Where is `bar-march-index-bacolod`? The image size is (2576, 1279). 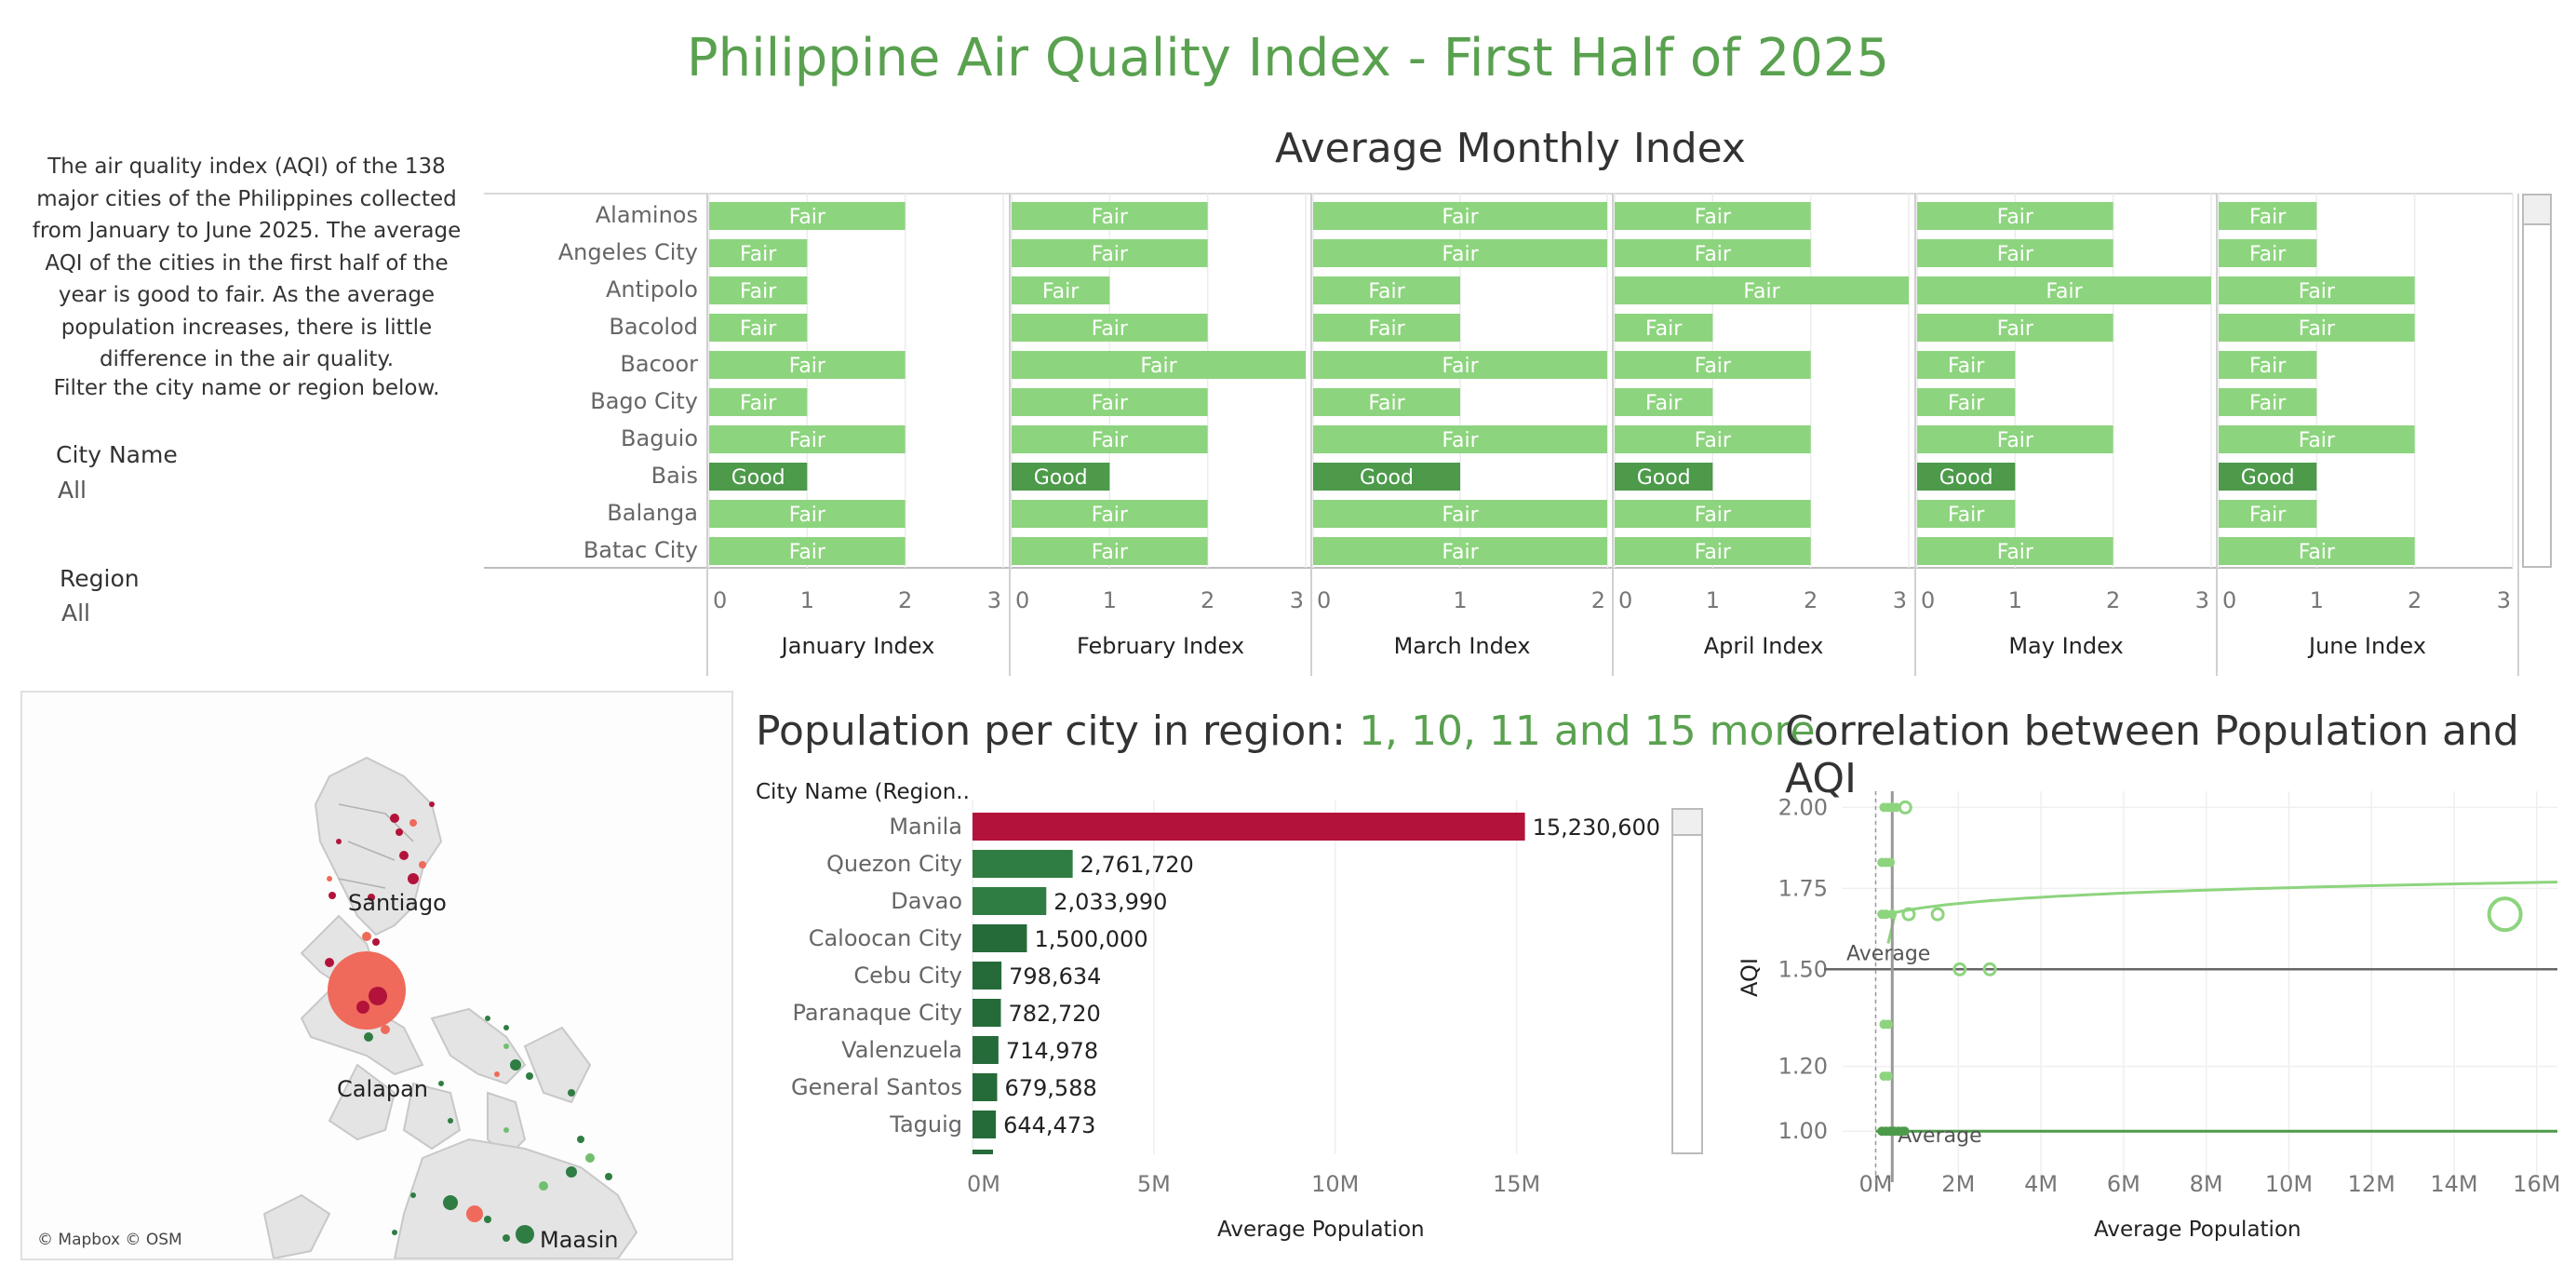
bar-march-index-bacolod is located at coordinates (1386, 328).